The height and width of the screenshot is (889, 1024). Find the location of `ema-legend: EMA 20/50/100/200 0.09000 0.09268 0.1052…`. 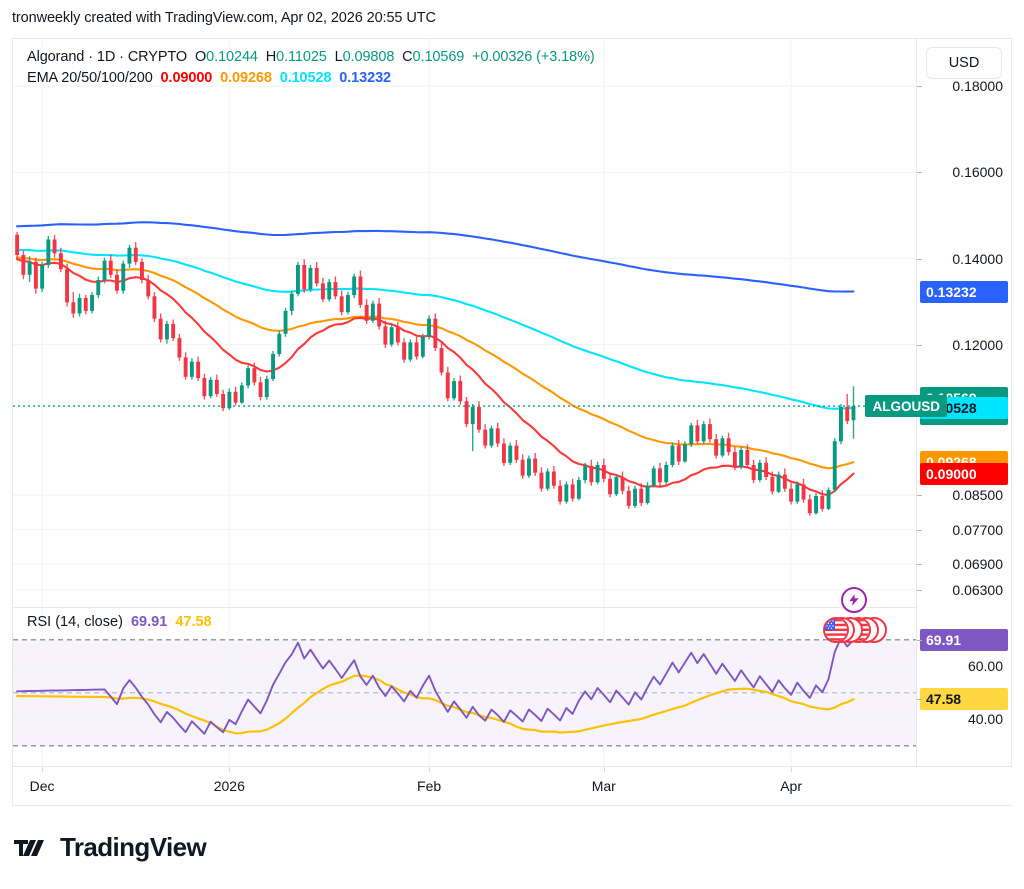

ema-legend: EMA 20/50/100/200 0.09000 0.09268 0.1052… is located at coordinates (209, 78).